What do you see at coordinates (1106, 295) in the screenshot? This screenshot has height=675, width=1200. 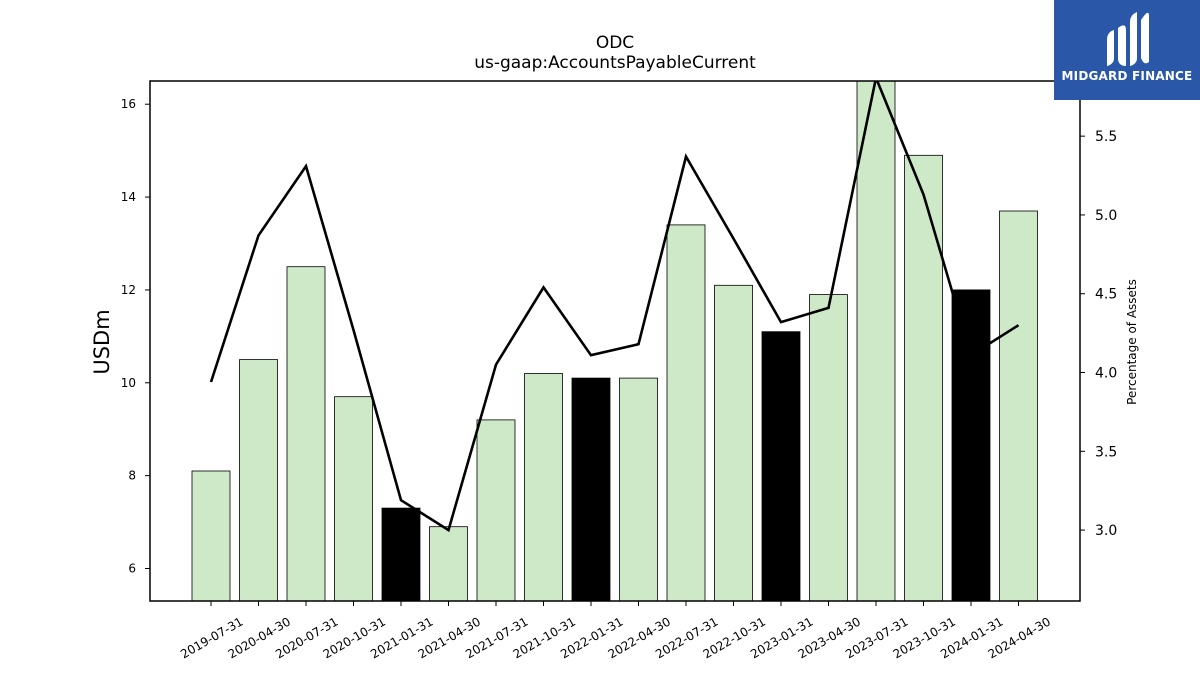 I see `y2-tick-label: 4.5` at bounding box center [1106, 295].